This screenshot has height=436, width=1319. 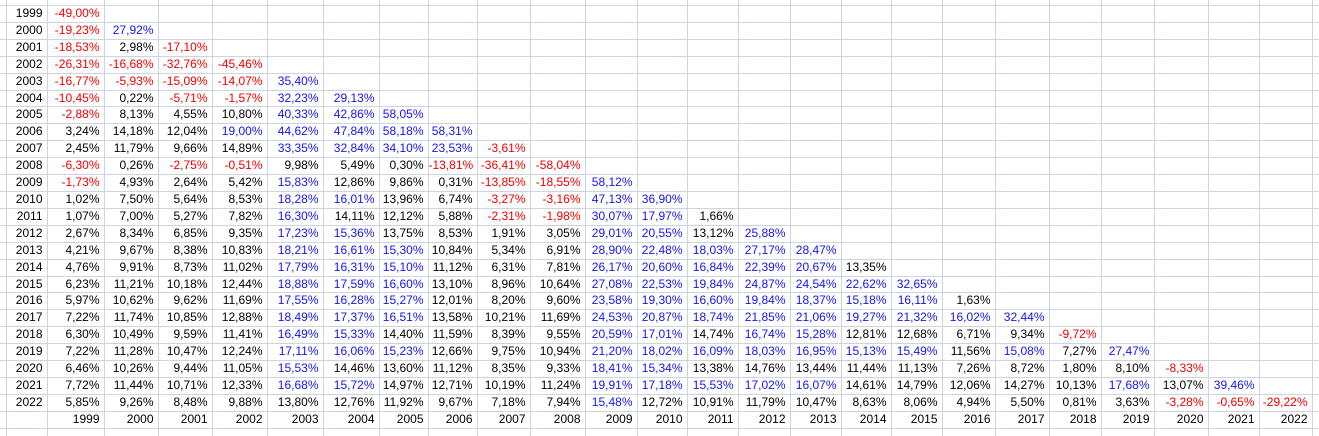 What do you see at coordinates (969, 352) in the screenshot?
I see `value-cell: 11,56%` at bounding box center [969, 352].